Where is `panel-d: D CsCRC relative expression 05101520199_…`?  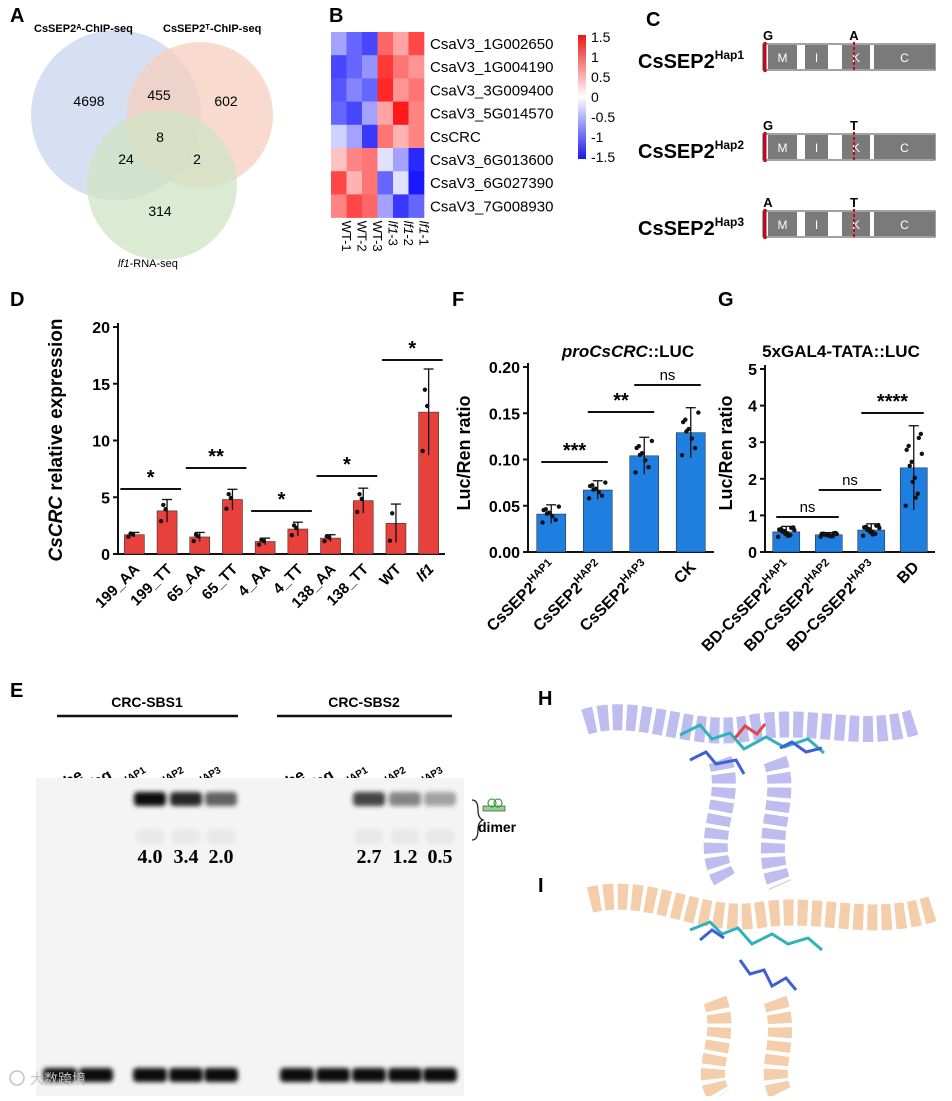
panel-d: D CsCRC relative expression 05101520199_… is located at coordinates (227, 450).